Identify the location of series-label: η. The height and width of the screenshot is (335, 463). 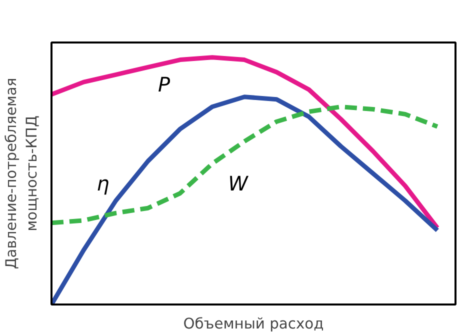
(103, 183).